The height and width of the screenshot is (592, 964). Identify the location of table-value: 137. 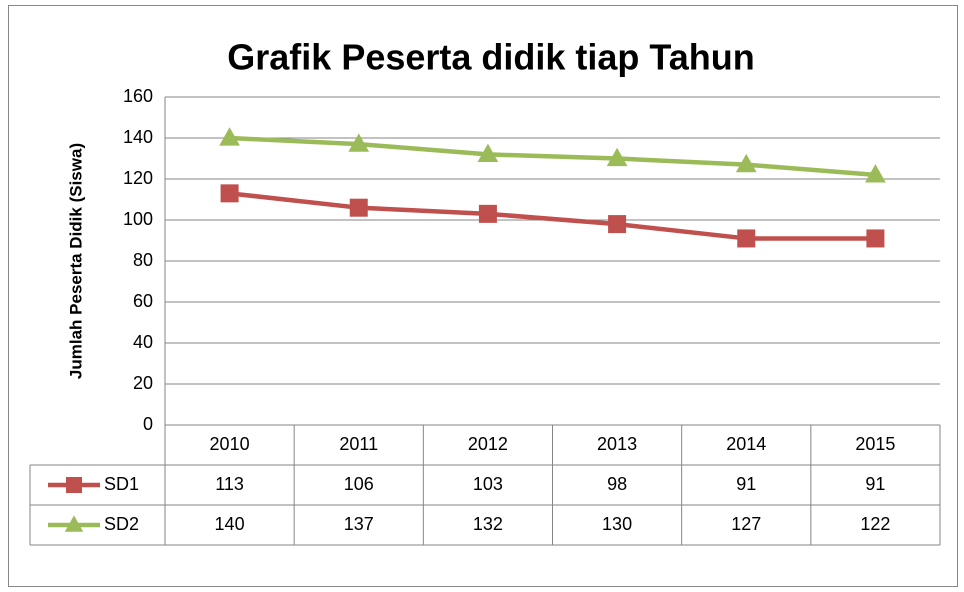
(359, 524).